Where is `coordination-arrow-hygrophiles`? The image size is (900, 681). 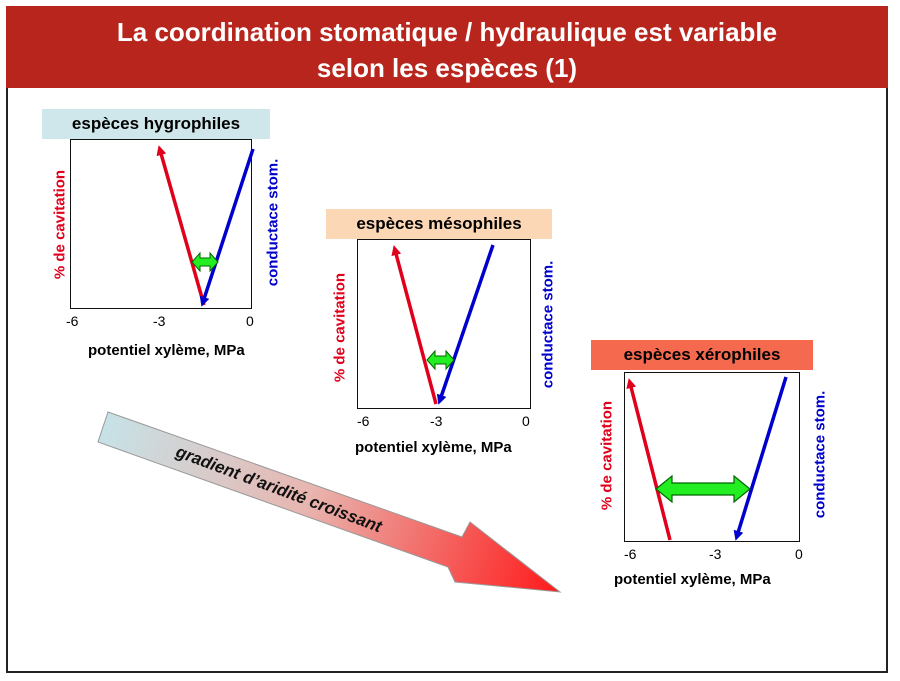 coordination-arrow-hygrophiles is located at coordinates (205, 262).